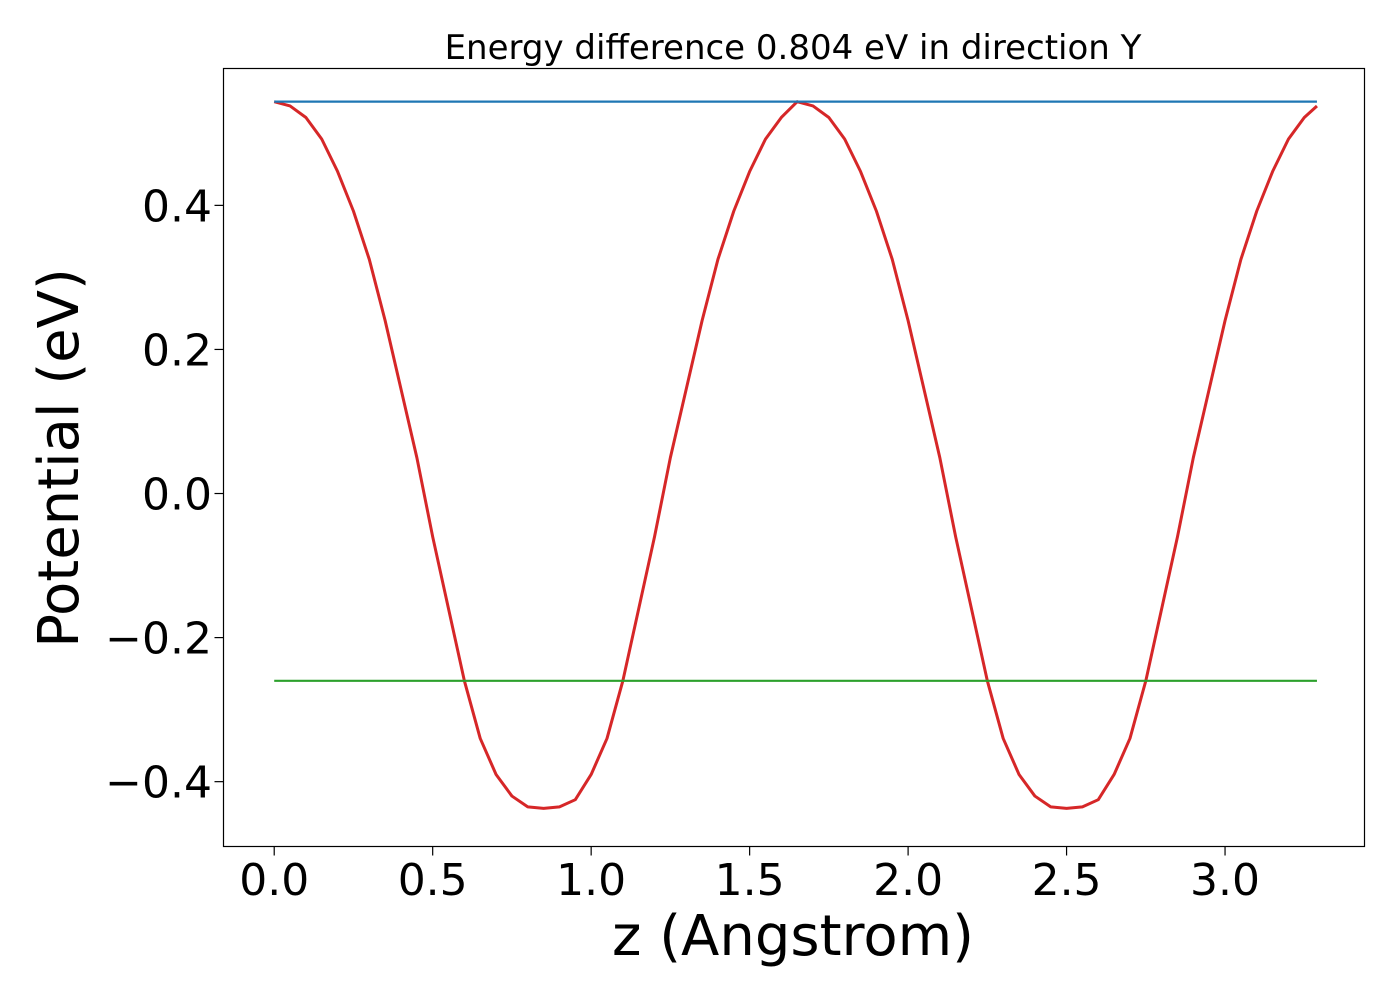  Describe the element at coordinates (158, 639) in the screenshot. I see `y-tick-label: −0.2` at that location.